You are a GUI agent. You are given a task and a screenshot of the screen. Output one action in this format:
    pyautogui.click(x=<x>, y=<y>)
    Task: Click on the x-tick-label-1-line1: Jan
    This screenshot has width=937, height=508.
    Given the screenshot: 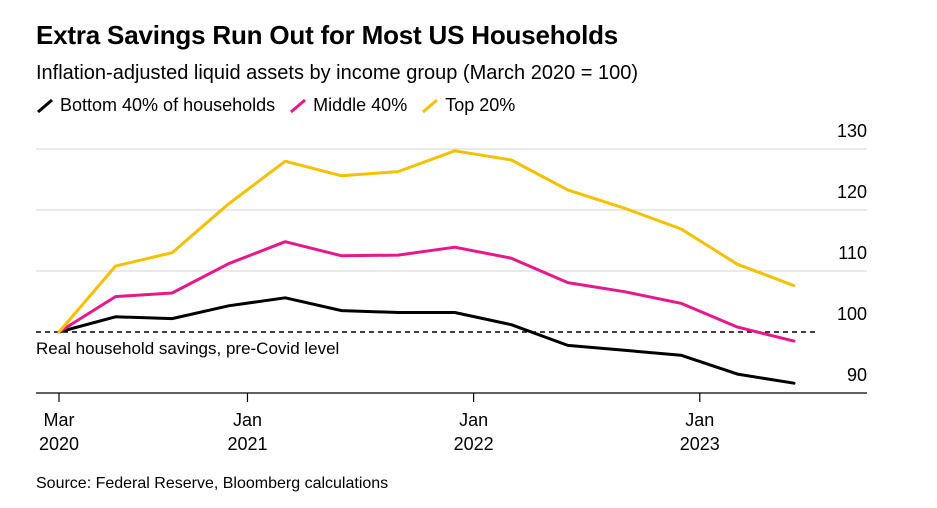 What is the action you would take?
    pyautogui.click(x=247, y=420)
    